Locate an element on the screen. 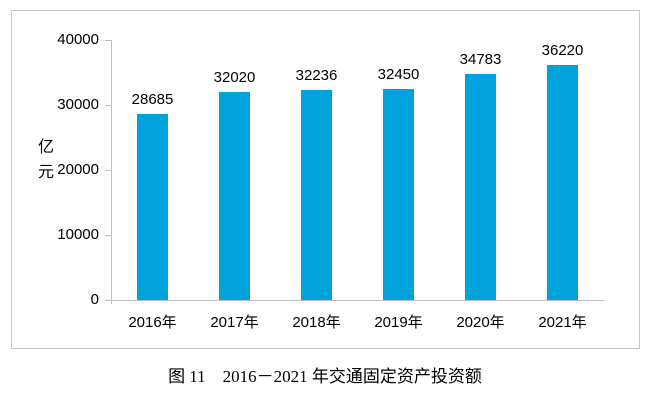 Image resolution: width=650 pixels, height=401 pixels. y-tick-label: 20000 is located at coordinates (78, 169).